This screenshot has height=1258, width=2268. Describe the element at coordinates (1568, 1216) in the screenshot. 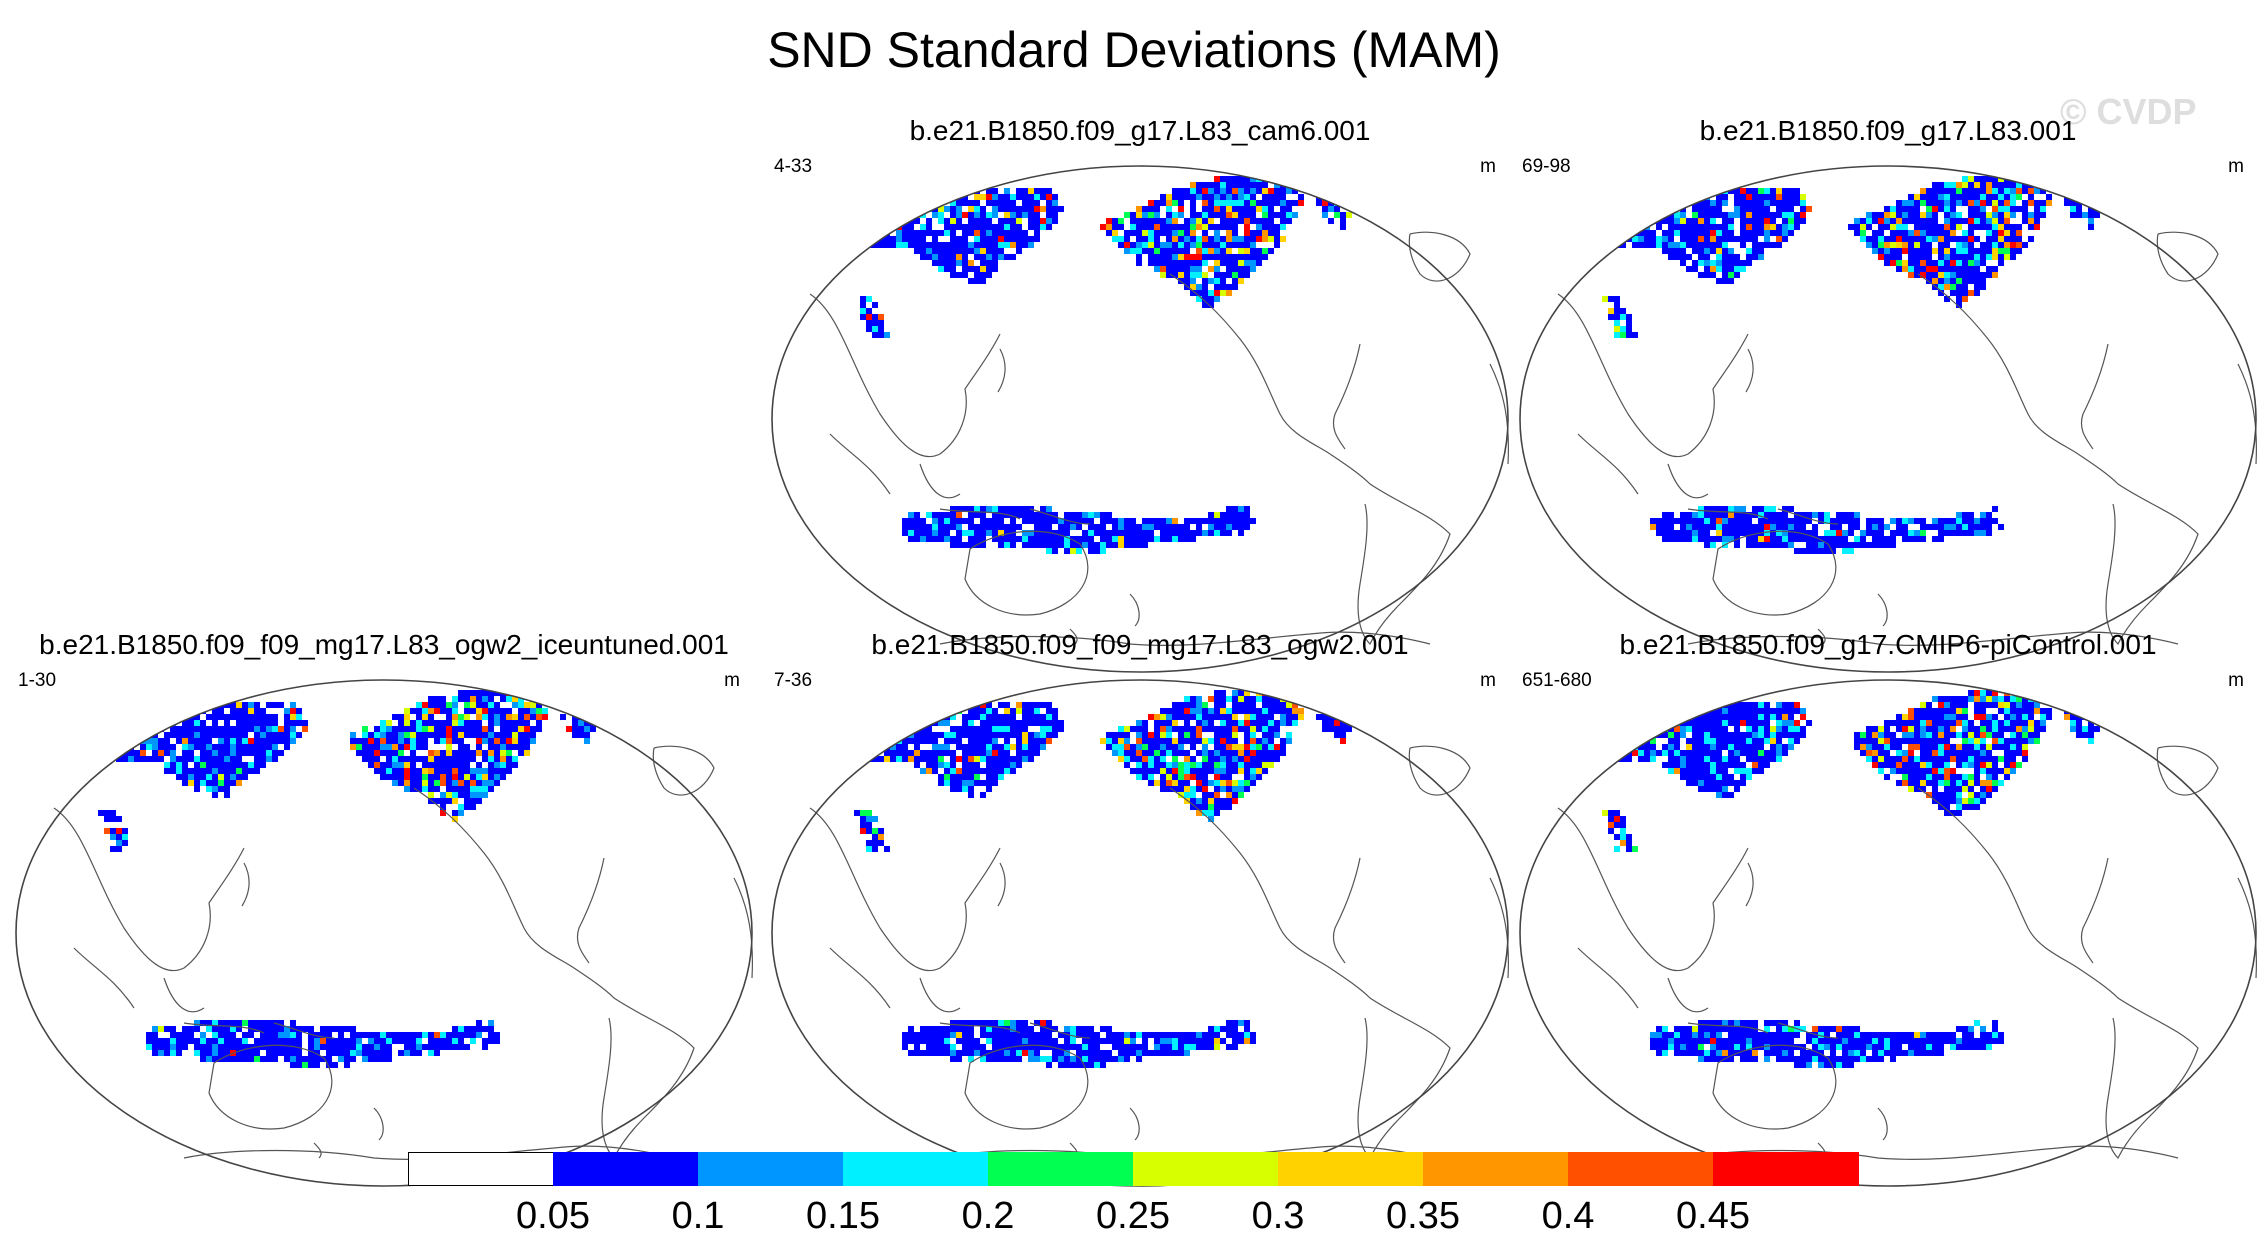

I see `colorbar-label: 0.4` at that location.